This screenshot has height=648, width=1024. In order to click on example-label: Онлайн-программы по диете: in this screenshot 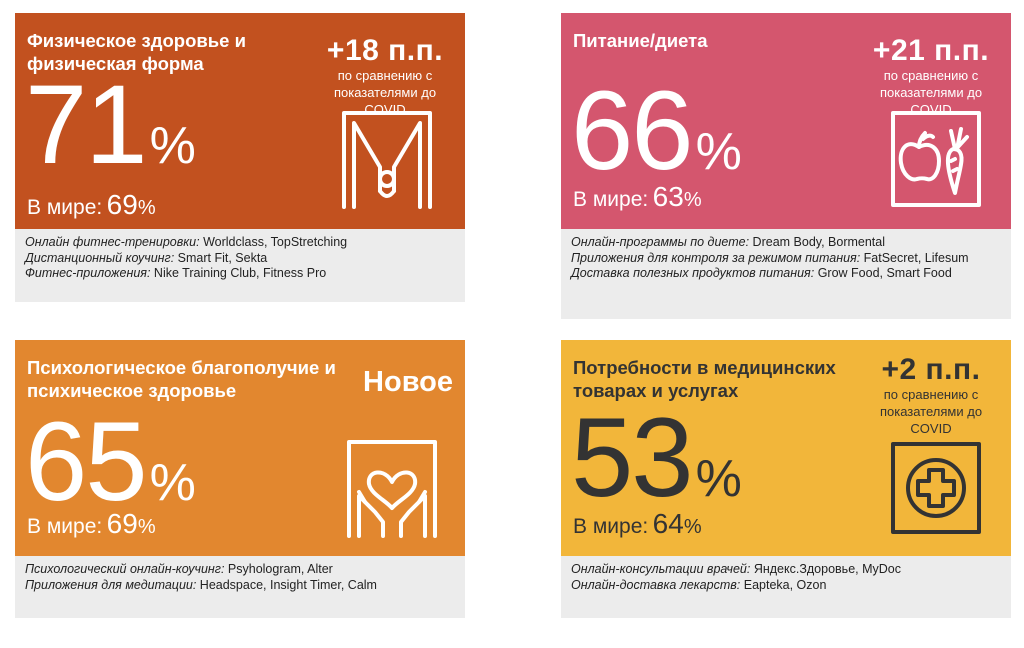, I will do `click(660, 242)`.